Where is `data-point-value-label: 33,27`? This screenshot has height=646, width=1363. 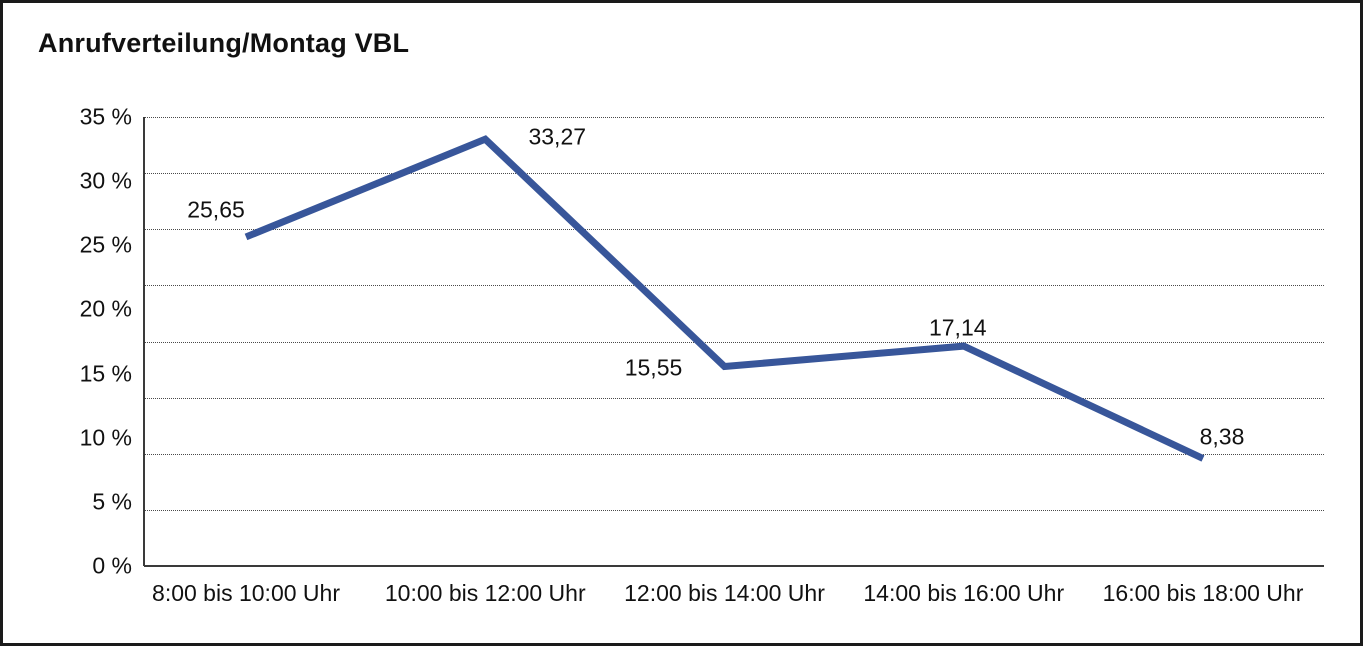 data-point-value-label: 33,27 is located at coordinates (557, 136).